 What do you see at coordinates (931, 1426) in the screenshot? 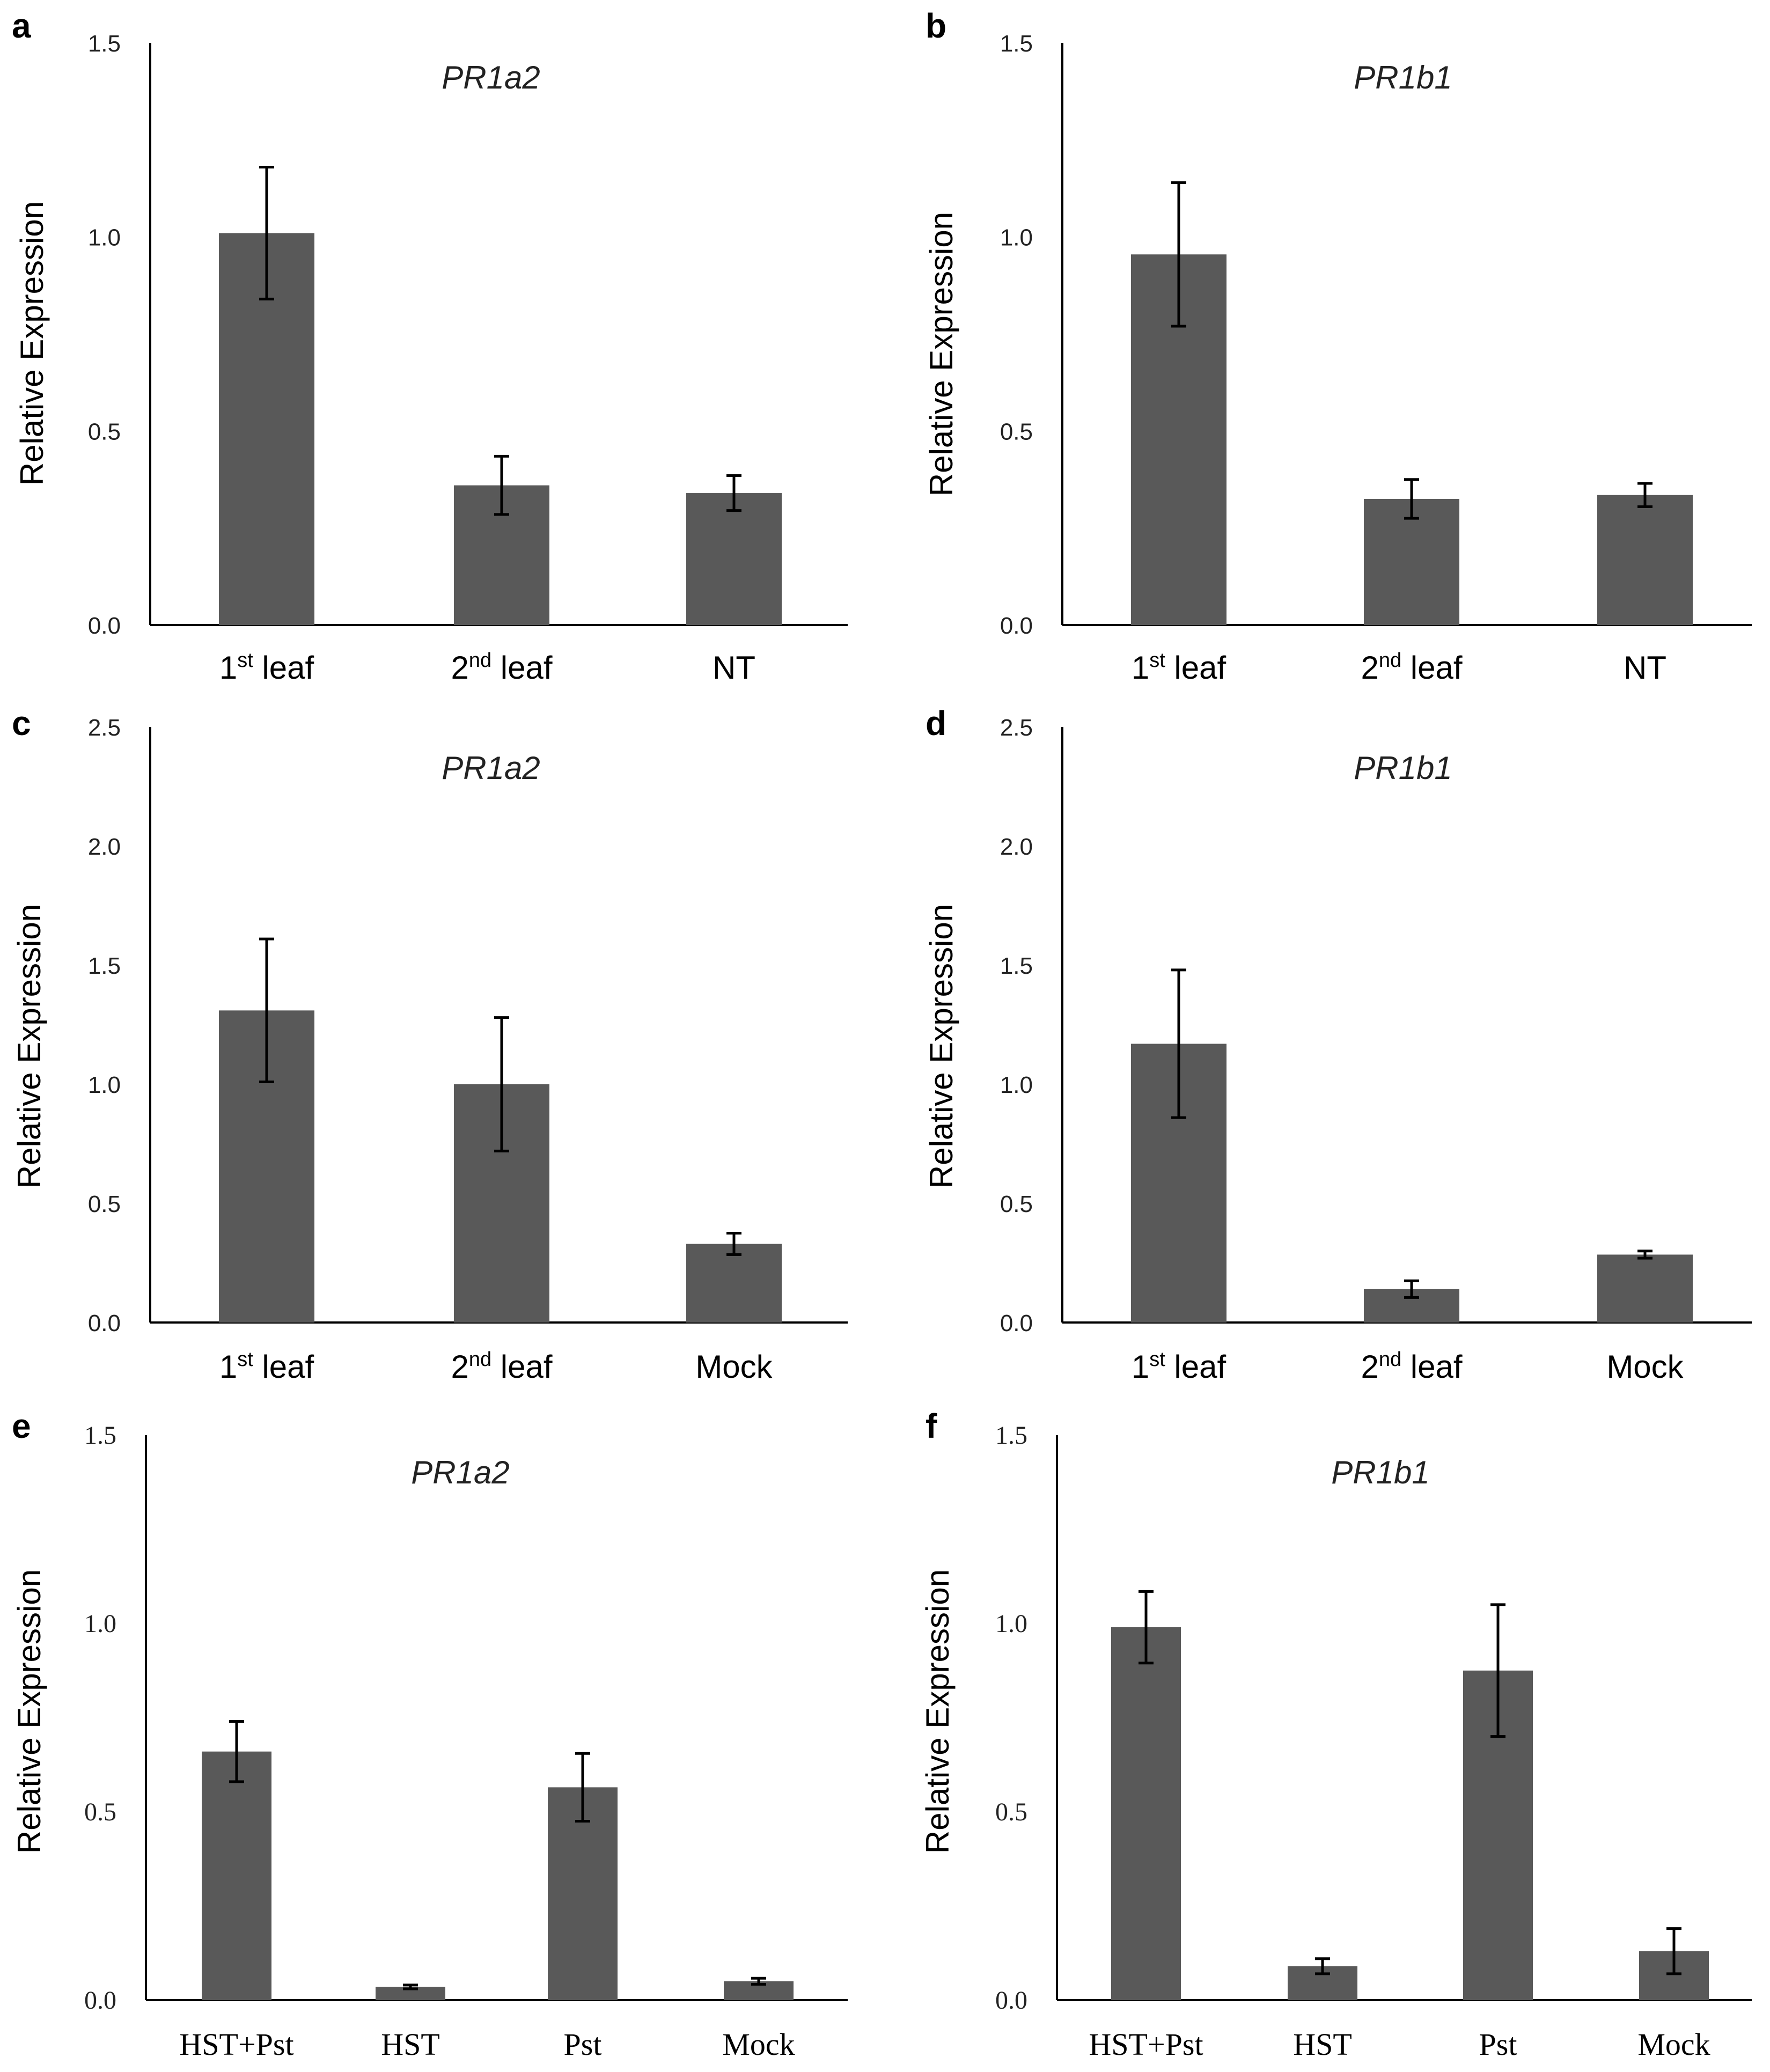
I see `panel-letter: f` at bounding box center [931, 1426].